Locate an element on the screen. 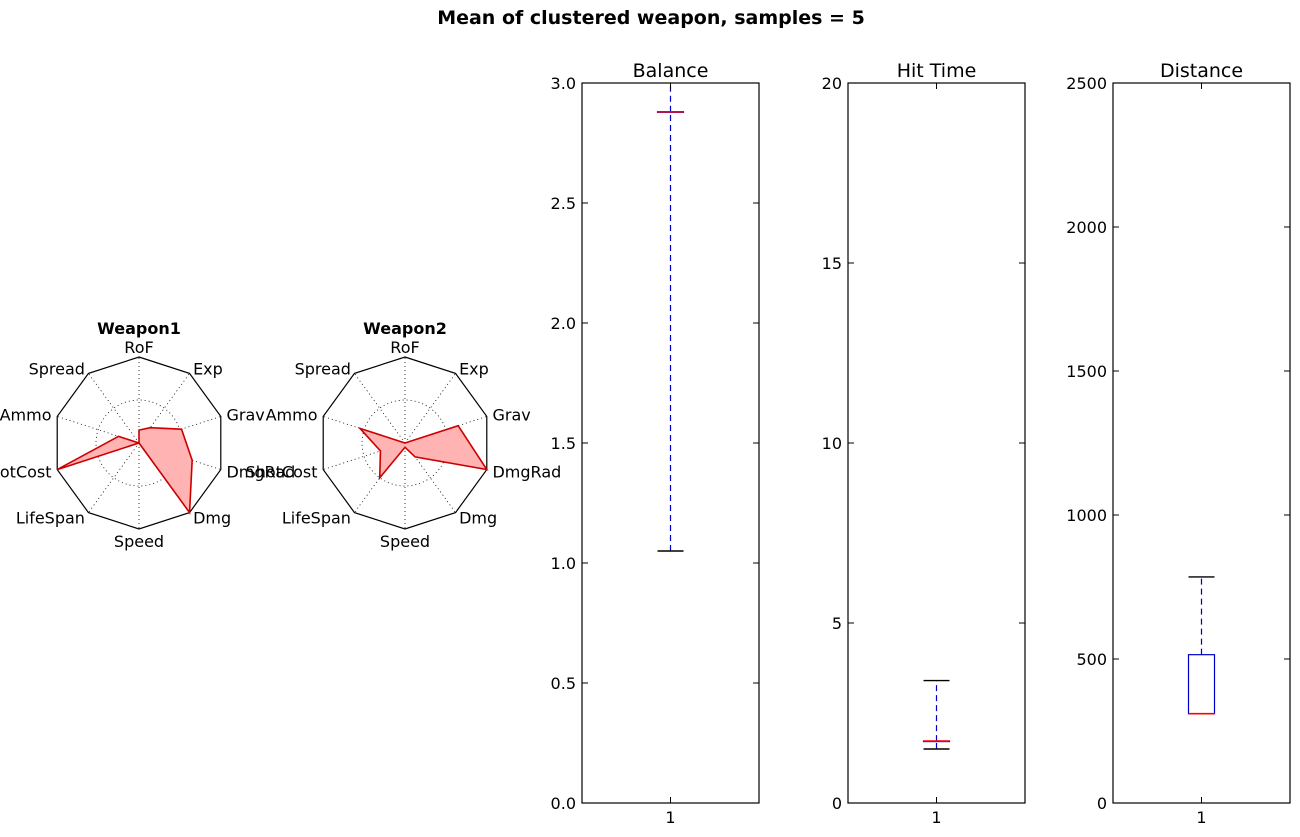  y-tick-label: 1.5 is located at coordinates (563, 443).